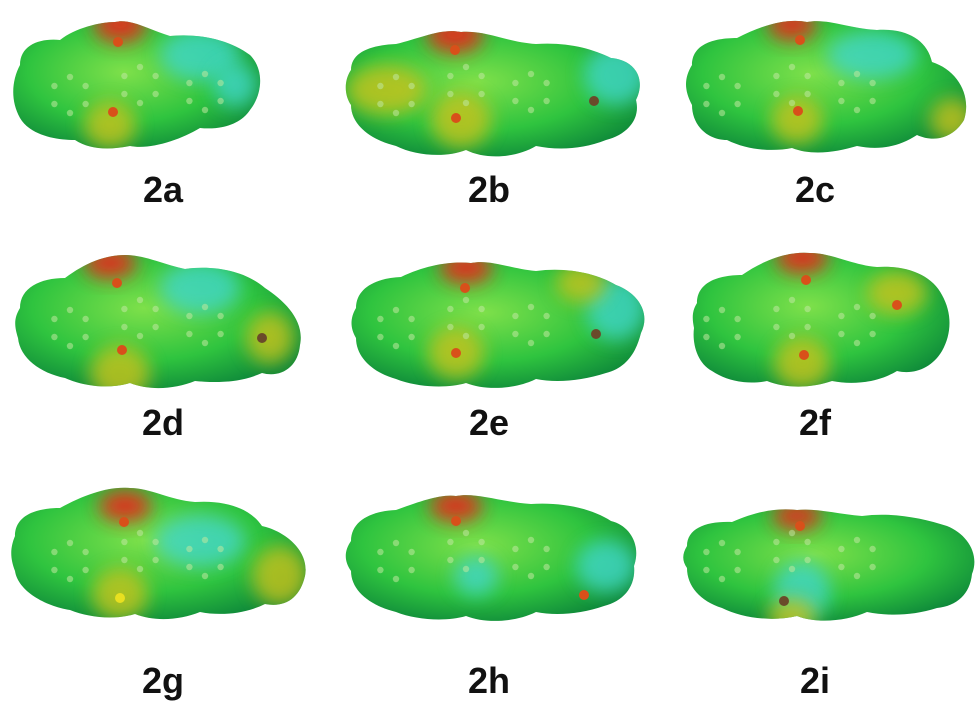 This screenshot has width=978, height=701. What do you see at coordinates (829, 565) in the screenshot?
I see `electrostatic-potential-map-2i` at bounding box center [829, 565].